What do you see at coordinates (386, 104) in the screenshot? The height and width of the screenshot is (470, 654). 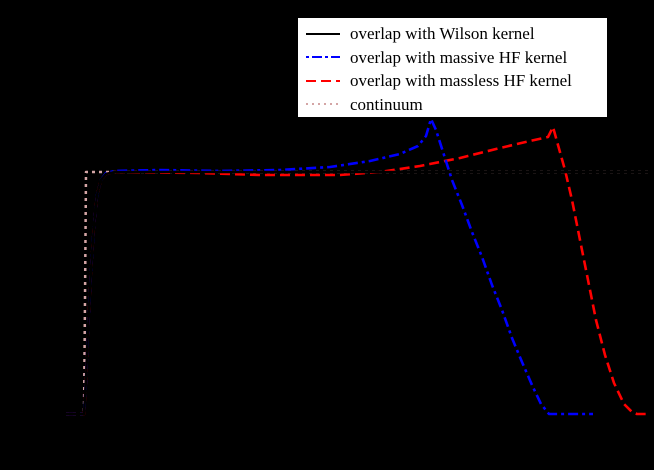 I see `legend-label: continuum` at bounding box center [386, 104].